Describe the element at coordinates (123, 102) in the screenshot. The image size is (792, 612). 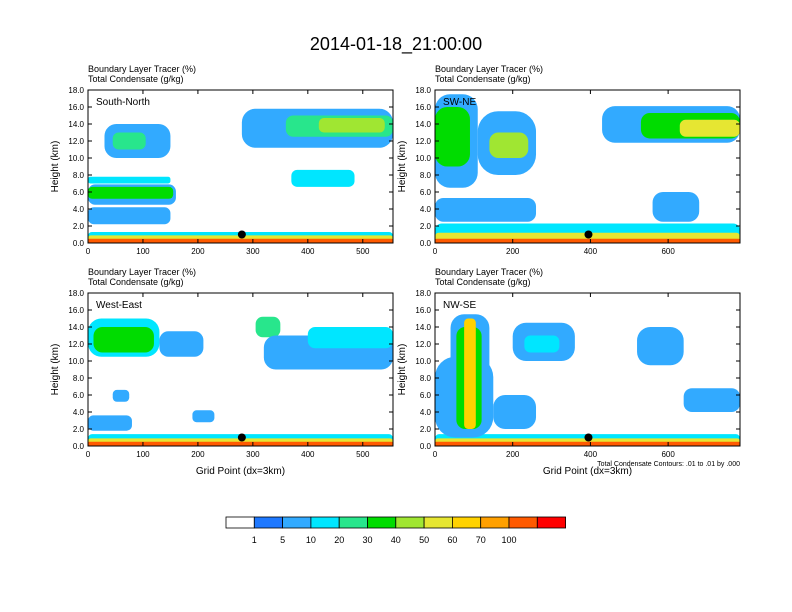
I see `panel-label: South-North` at that location.